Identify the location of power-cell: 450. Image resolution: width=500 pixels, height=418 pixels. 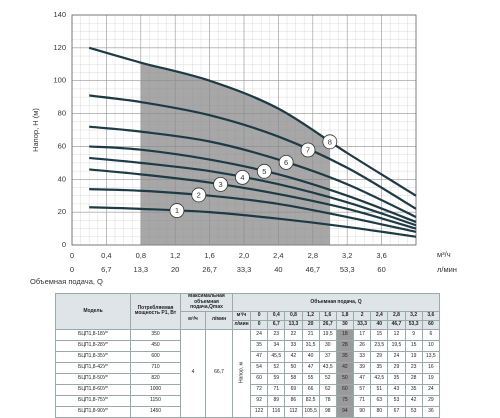
(155, 345).